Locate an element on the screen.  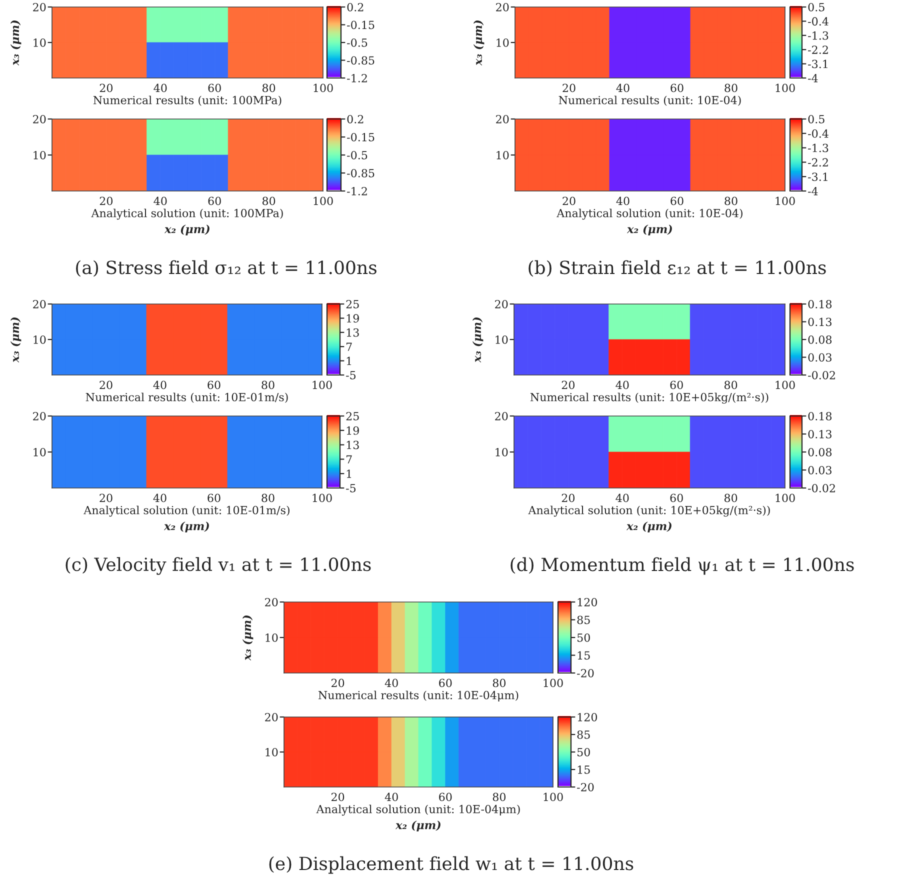
color-bar-label: 25 is located at coordinates (352, 416).